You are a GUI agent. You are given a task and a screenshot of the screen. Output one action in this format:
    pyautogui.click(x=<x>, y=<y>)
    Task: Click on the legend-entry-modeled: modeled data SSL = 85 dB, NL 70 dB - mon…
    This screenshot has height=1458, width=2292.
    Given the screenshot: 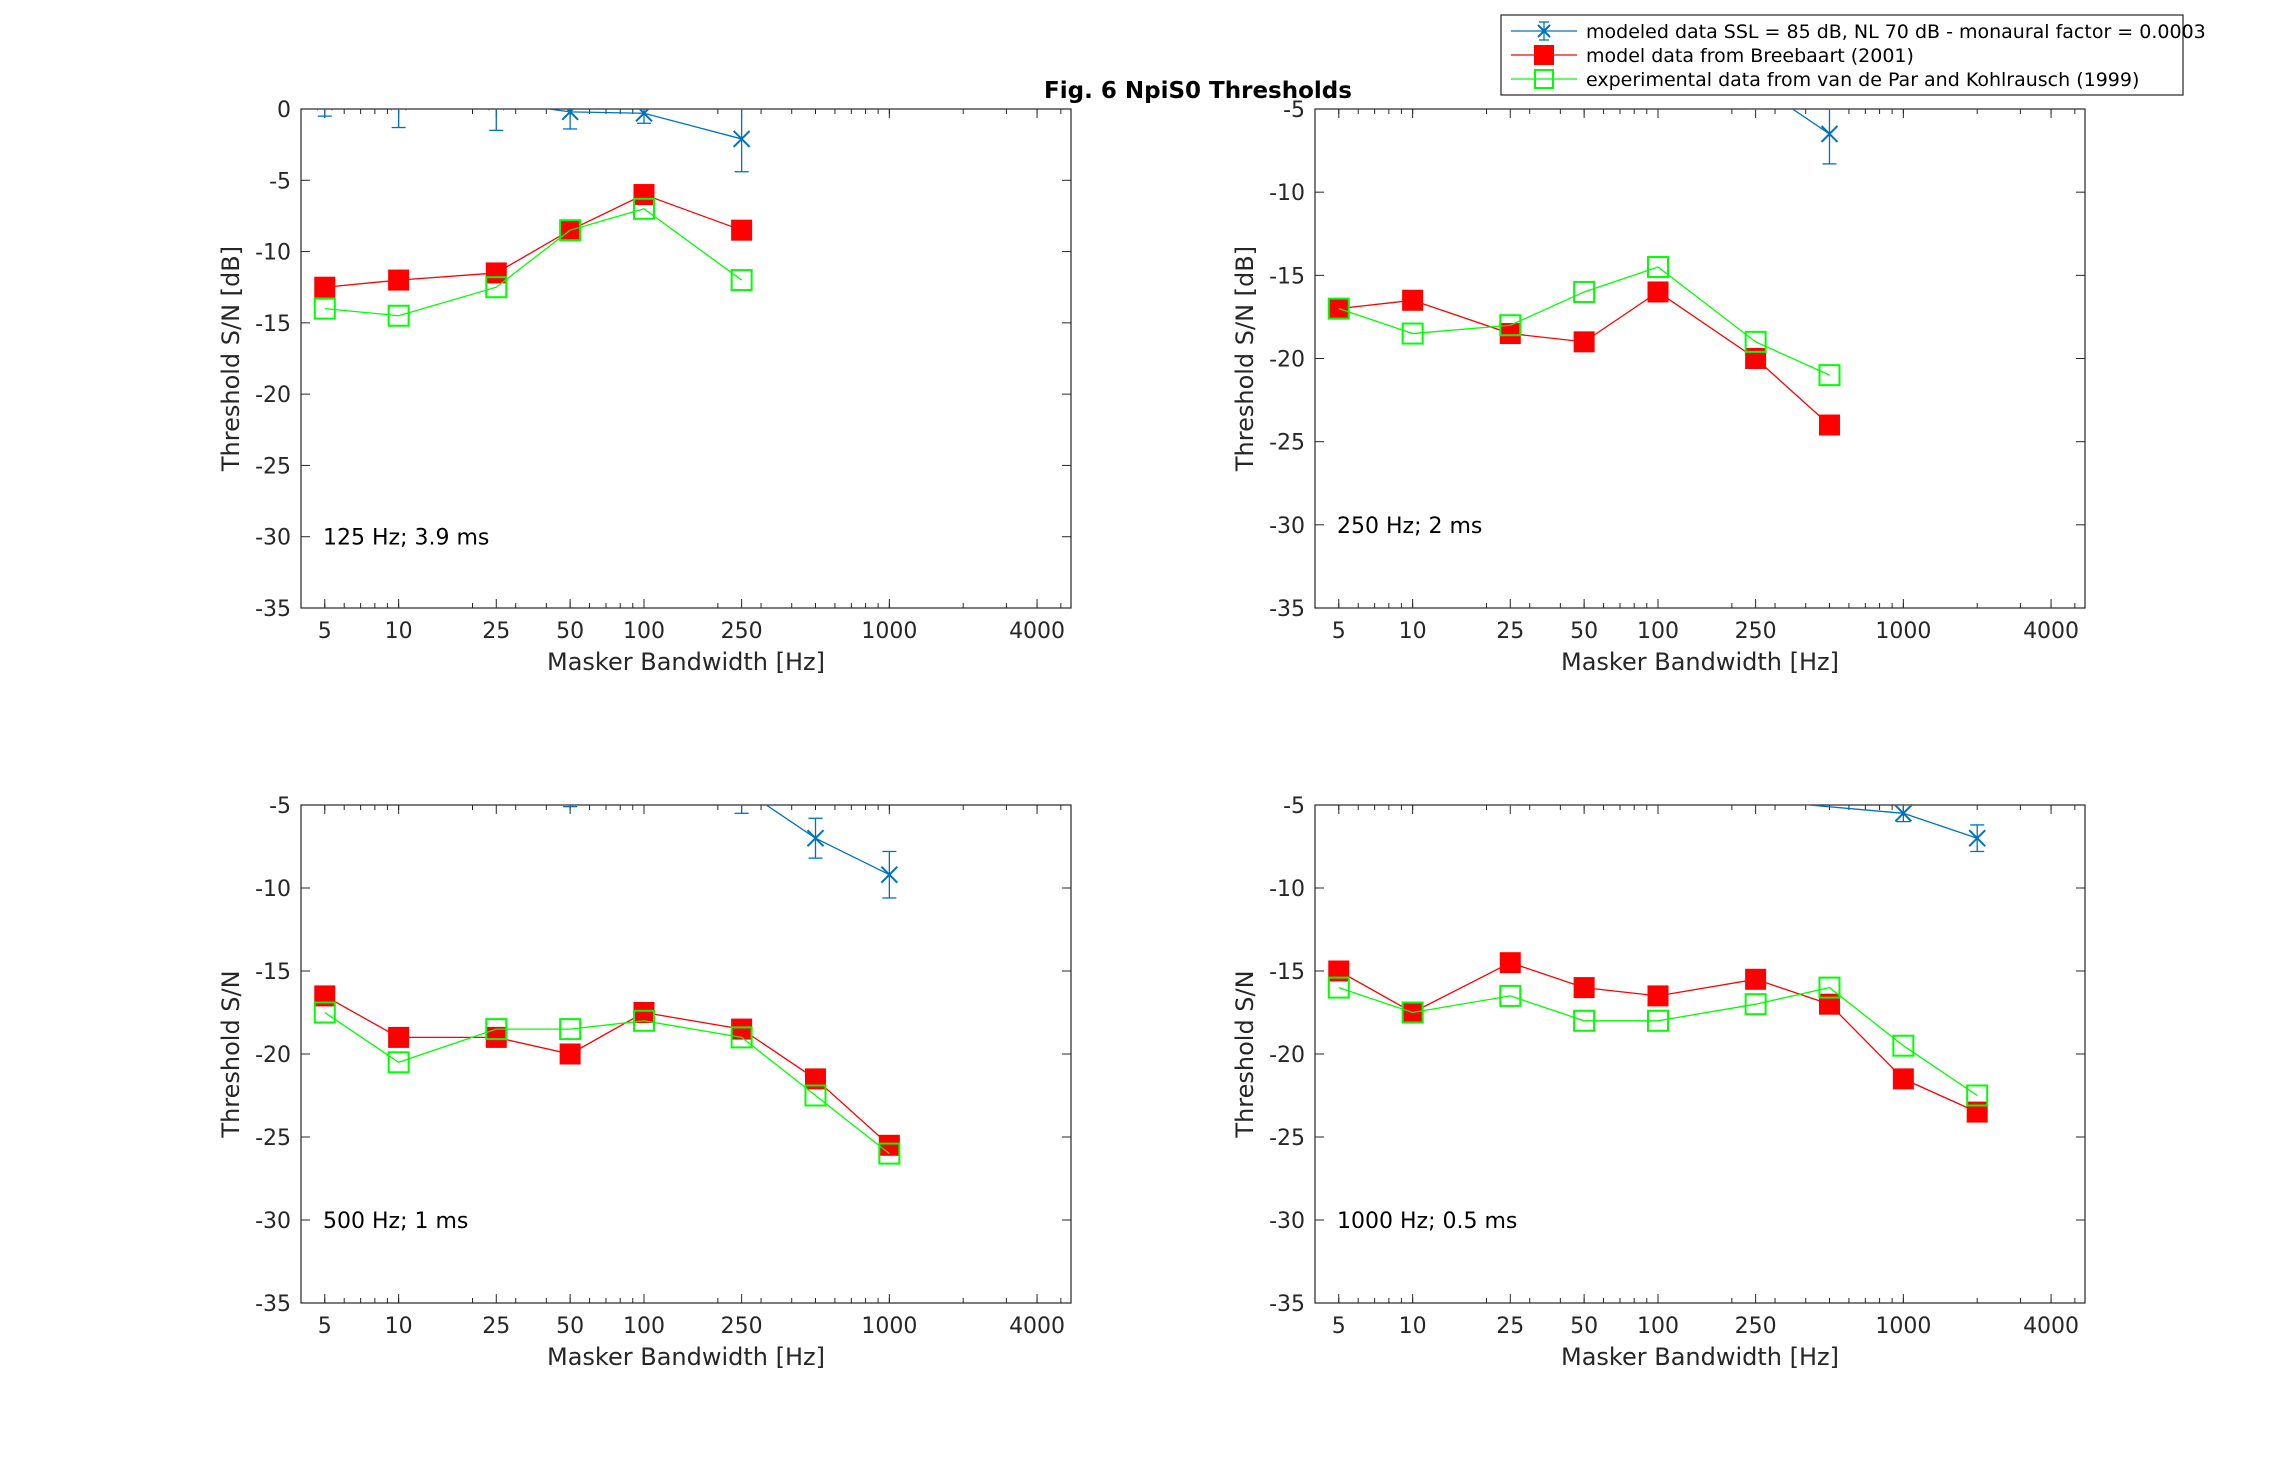 What is the action you would take?
    pyautogui.click(x=1896, y=32)
    